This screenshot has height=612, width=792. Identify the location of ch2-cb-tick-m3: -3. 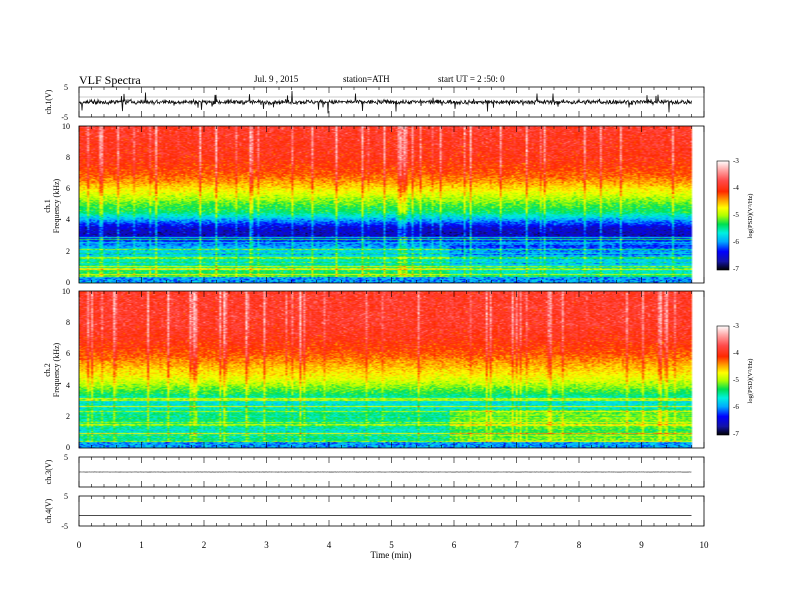
(736, 326).